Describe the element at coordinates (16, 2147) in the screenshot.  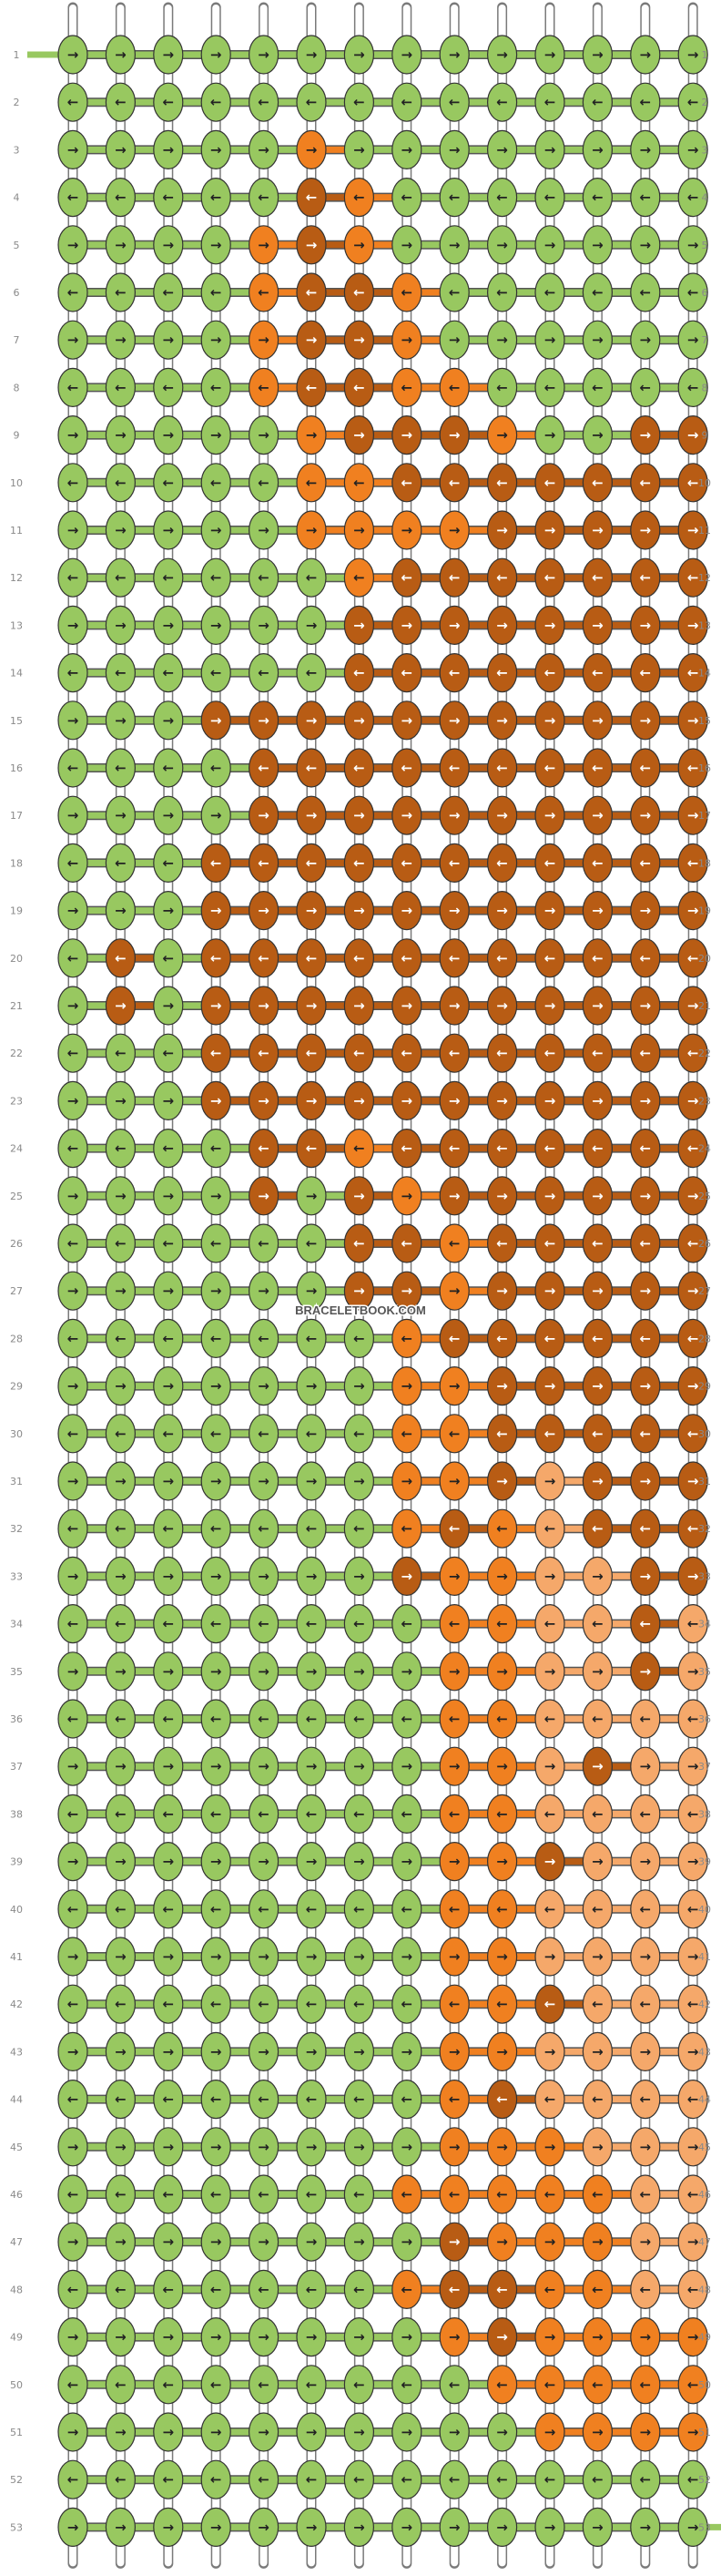
I see `row-number-left: 45` at that location.